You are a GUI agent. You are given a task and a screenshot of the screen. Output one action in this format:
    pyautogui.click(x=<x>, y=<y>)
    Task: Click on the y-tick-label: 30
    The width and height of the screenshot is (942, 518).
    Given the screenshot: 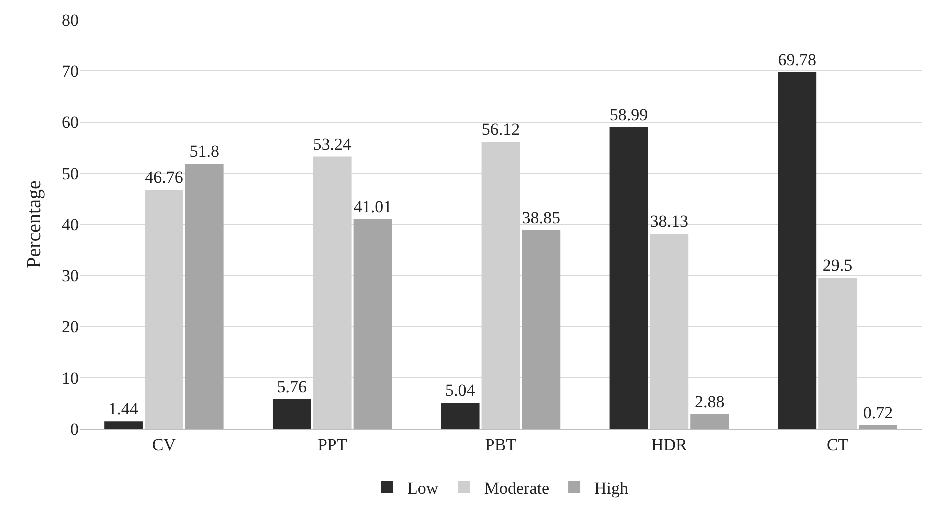 What is the action you would take?
    pyautogui.click(x=70, y=276)
    